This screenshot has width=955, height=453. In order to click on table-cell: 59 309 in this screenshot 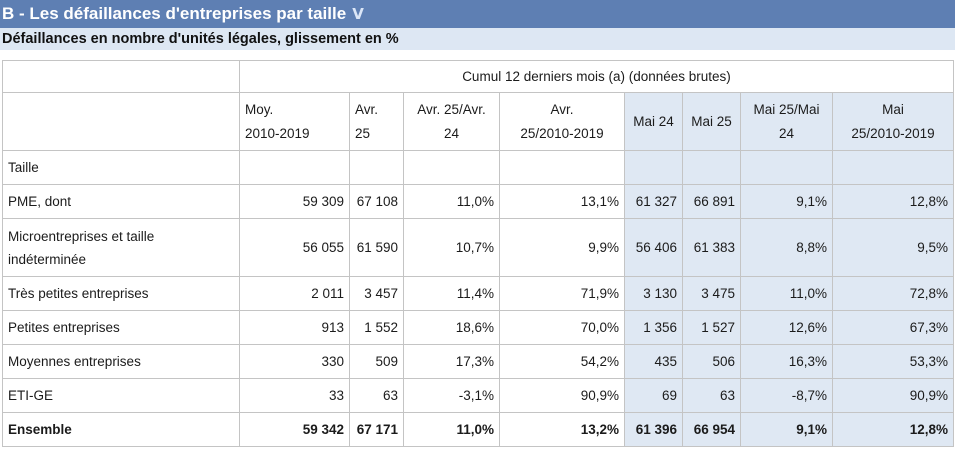, I will do `click(294, 201)`.